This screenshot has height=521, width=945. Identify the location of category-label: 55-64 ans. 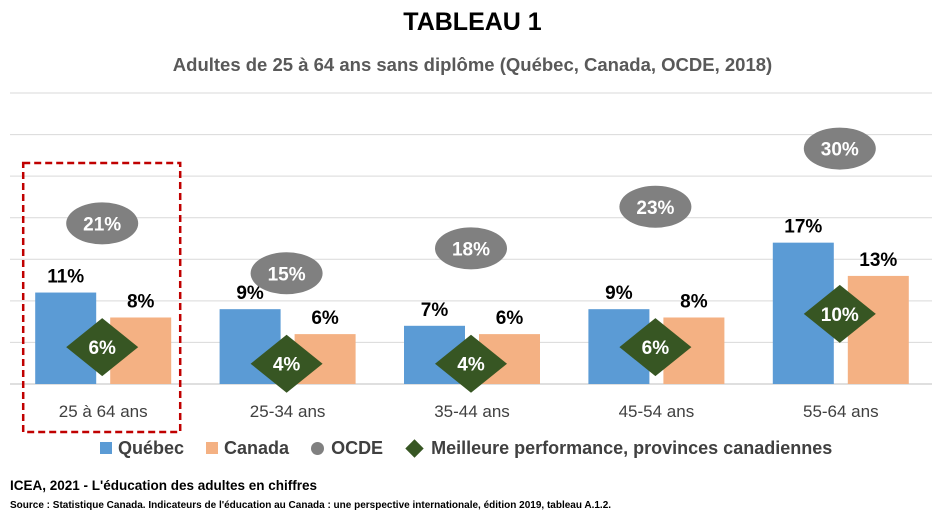
(841, 411).